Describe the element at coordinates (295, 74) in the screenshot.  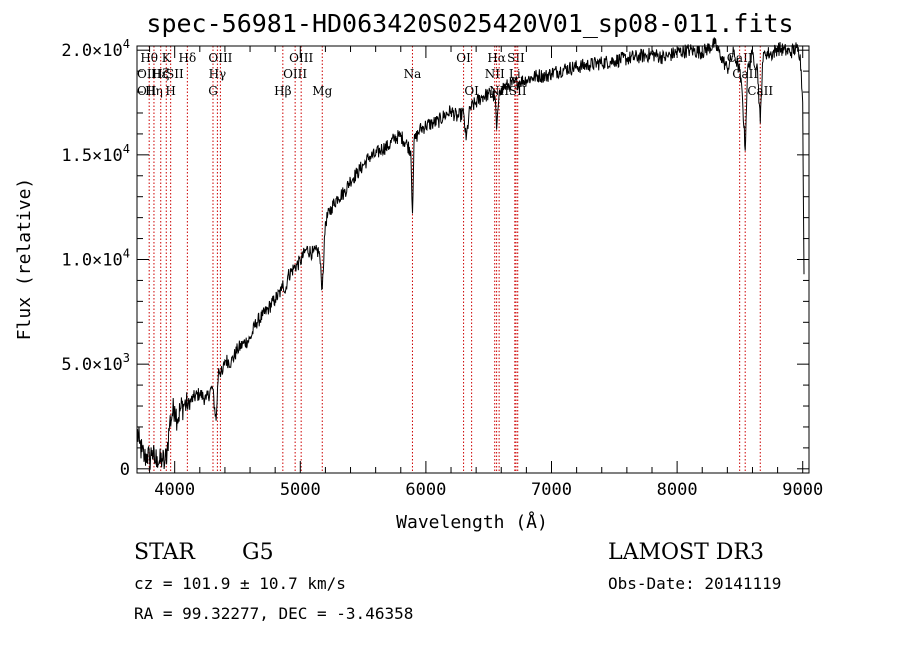
I see `line-marker-label-10: OIII` at that location.